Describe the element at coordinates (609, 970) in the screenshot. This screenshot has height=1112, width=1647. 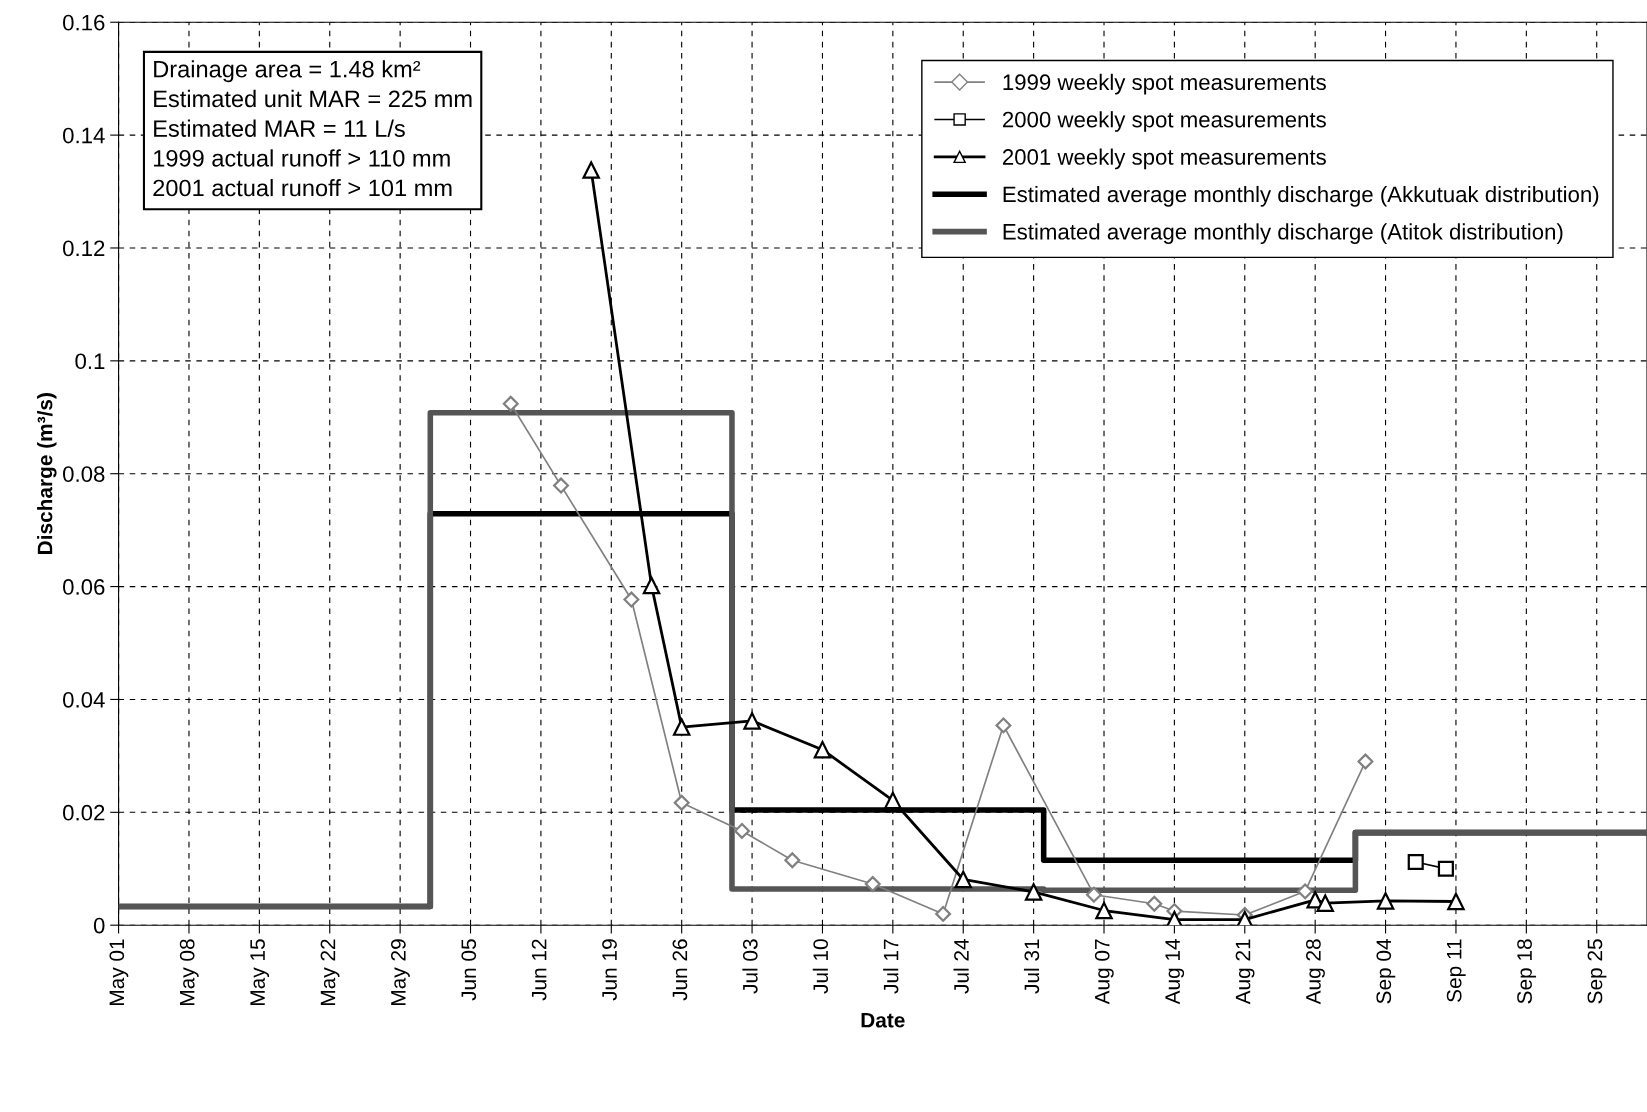
I see `x-tick-label: Jun 19` at that location.